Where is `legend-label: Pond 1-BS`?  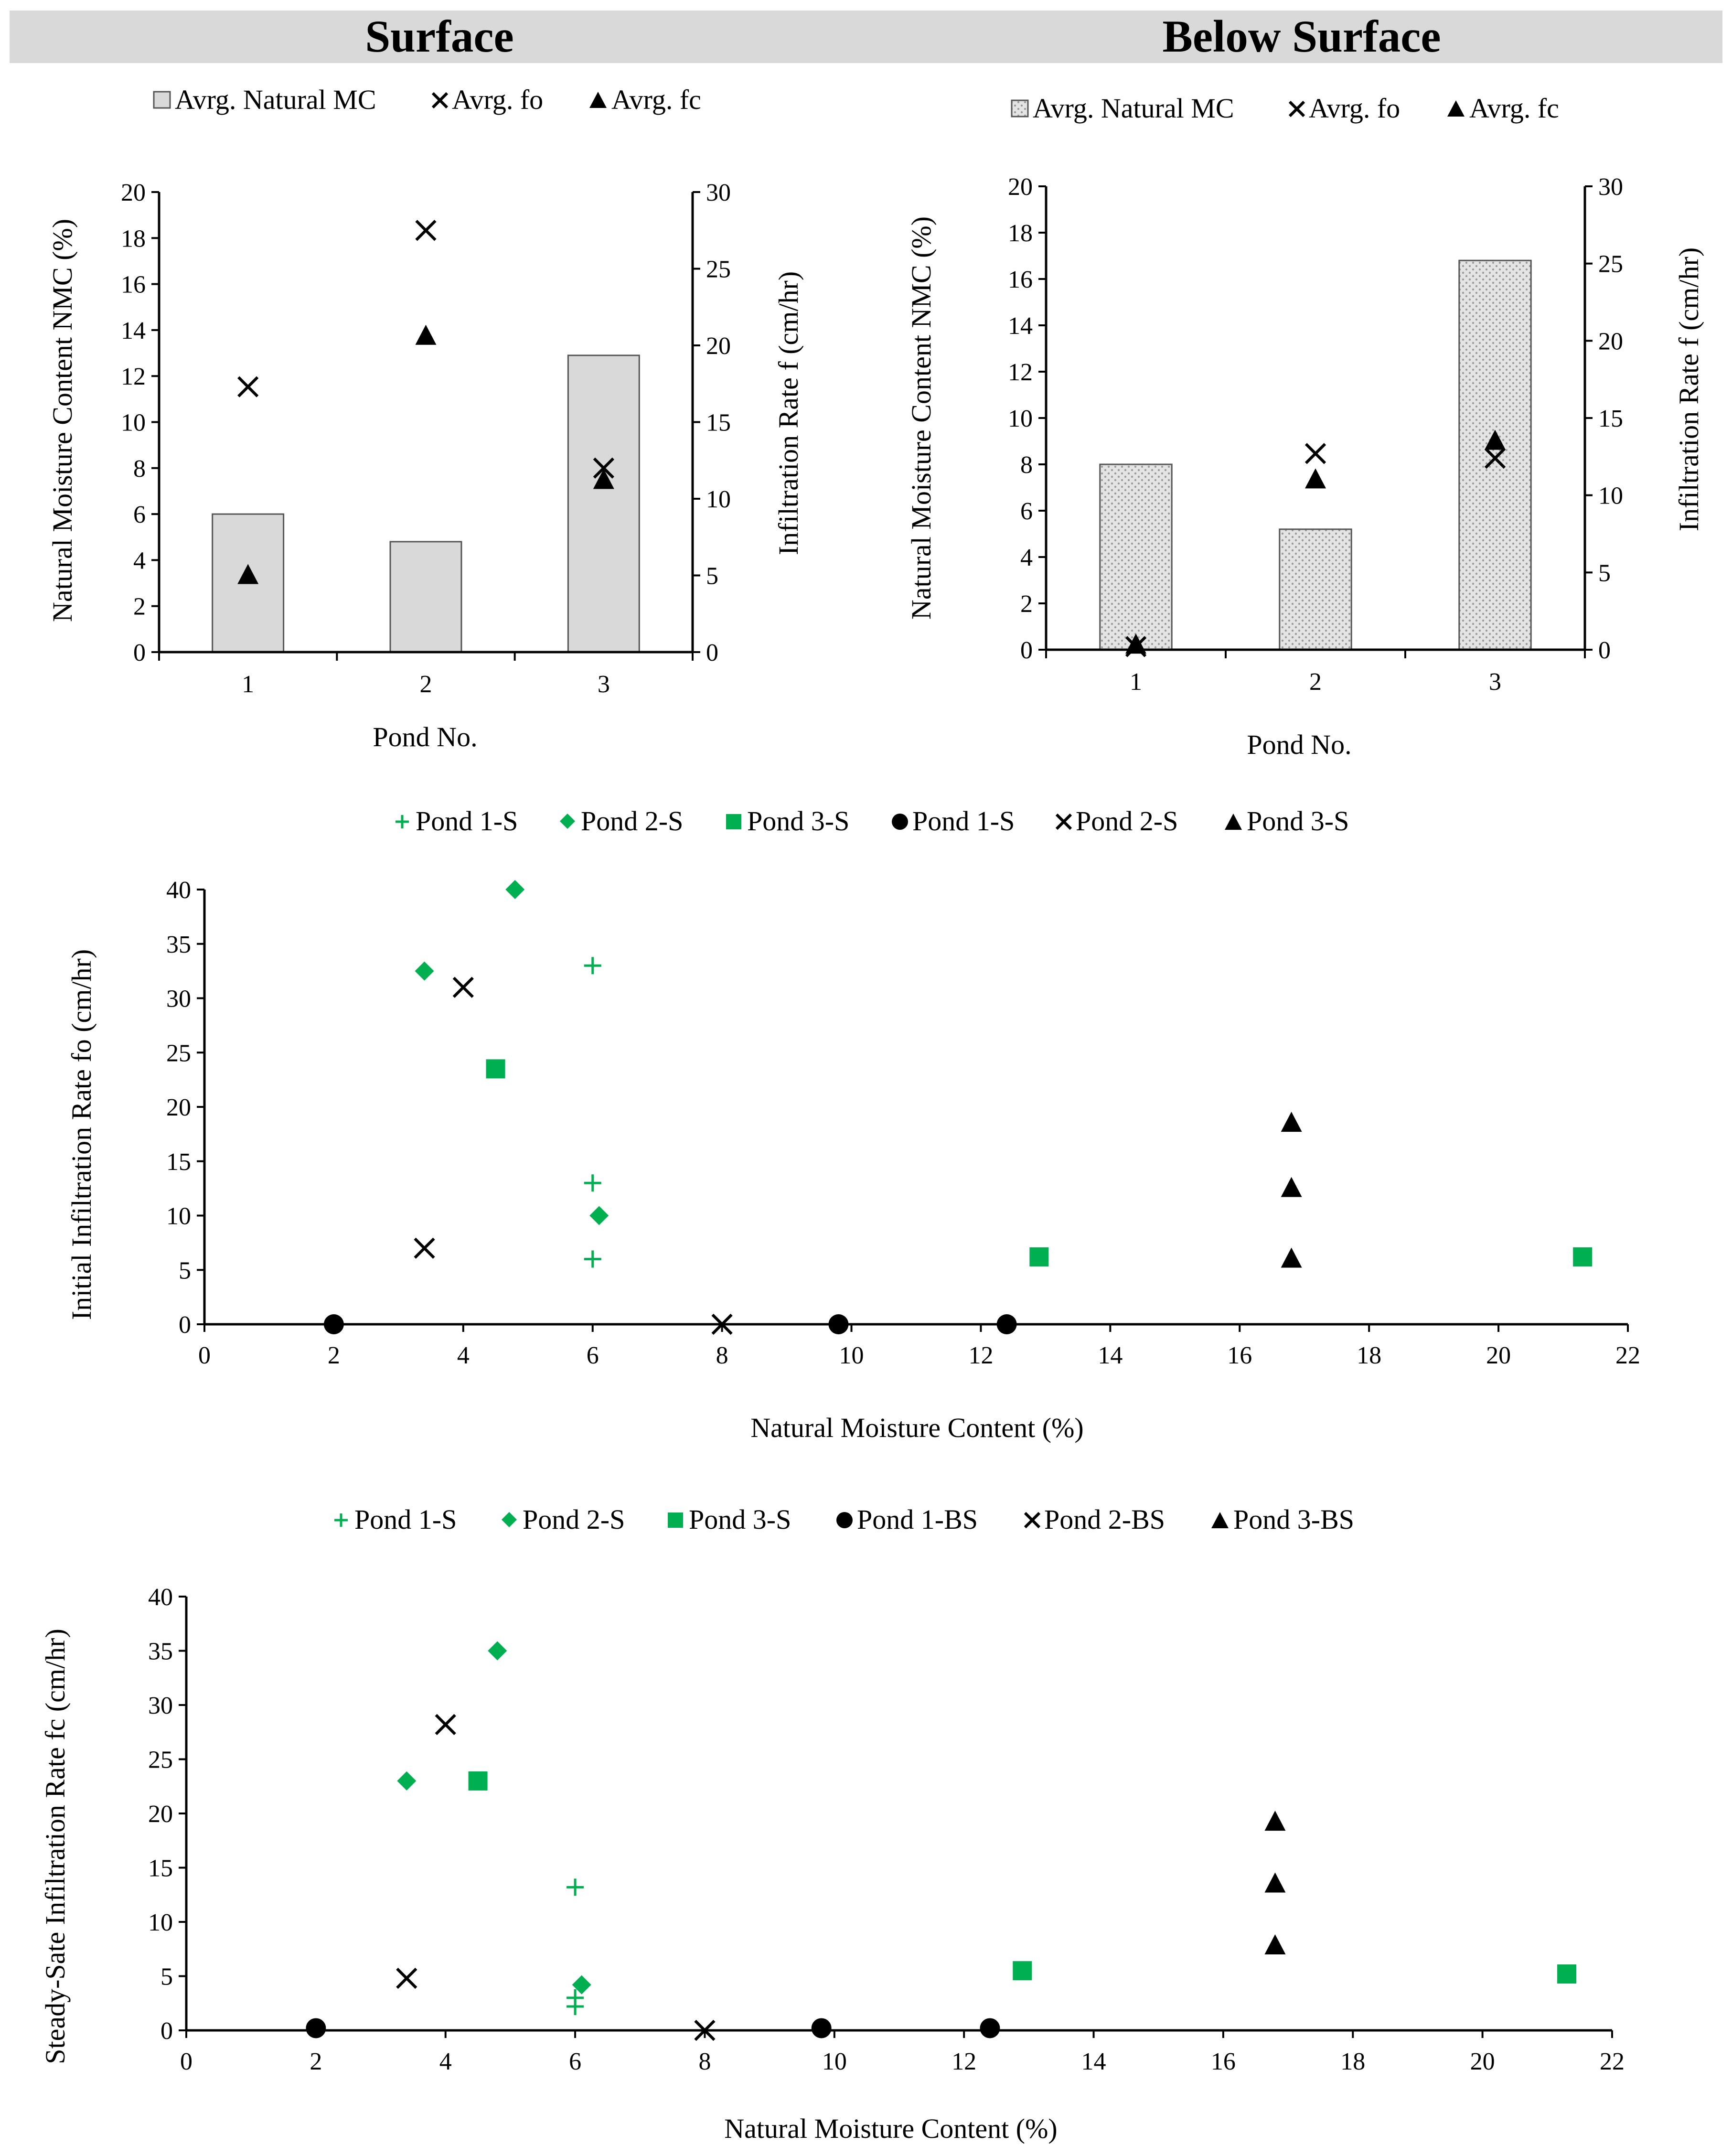
legend-label: Pond 1-BS is located at coordinates (917, 1519).